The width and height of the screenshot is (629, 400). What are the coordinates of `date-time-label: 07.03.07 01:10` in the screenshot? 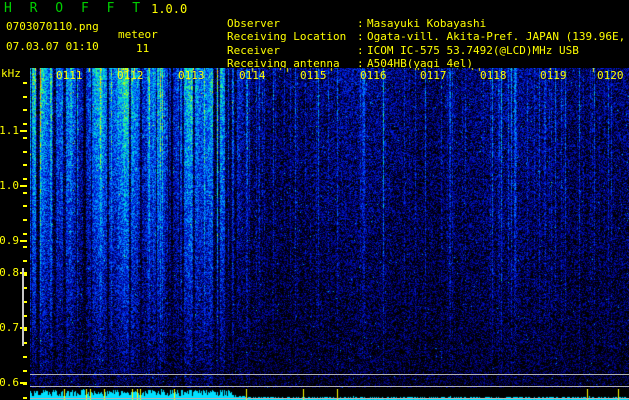 It's located at (52, 46).